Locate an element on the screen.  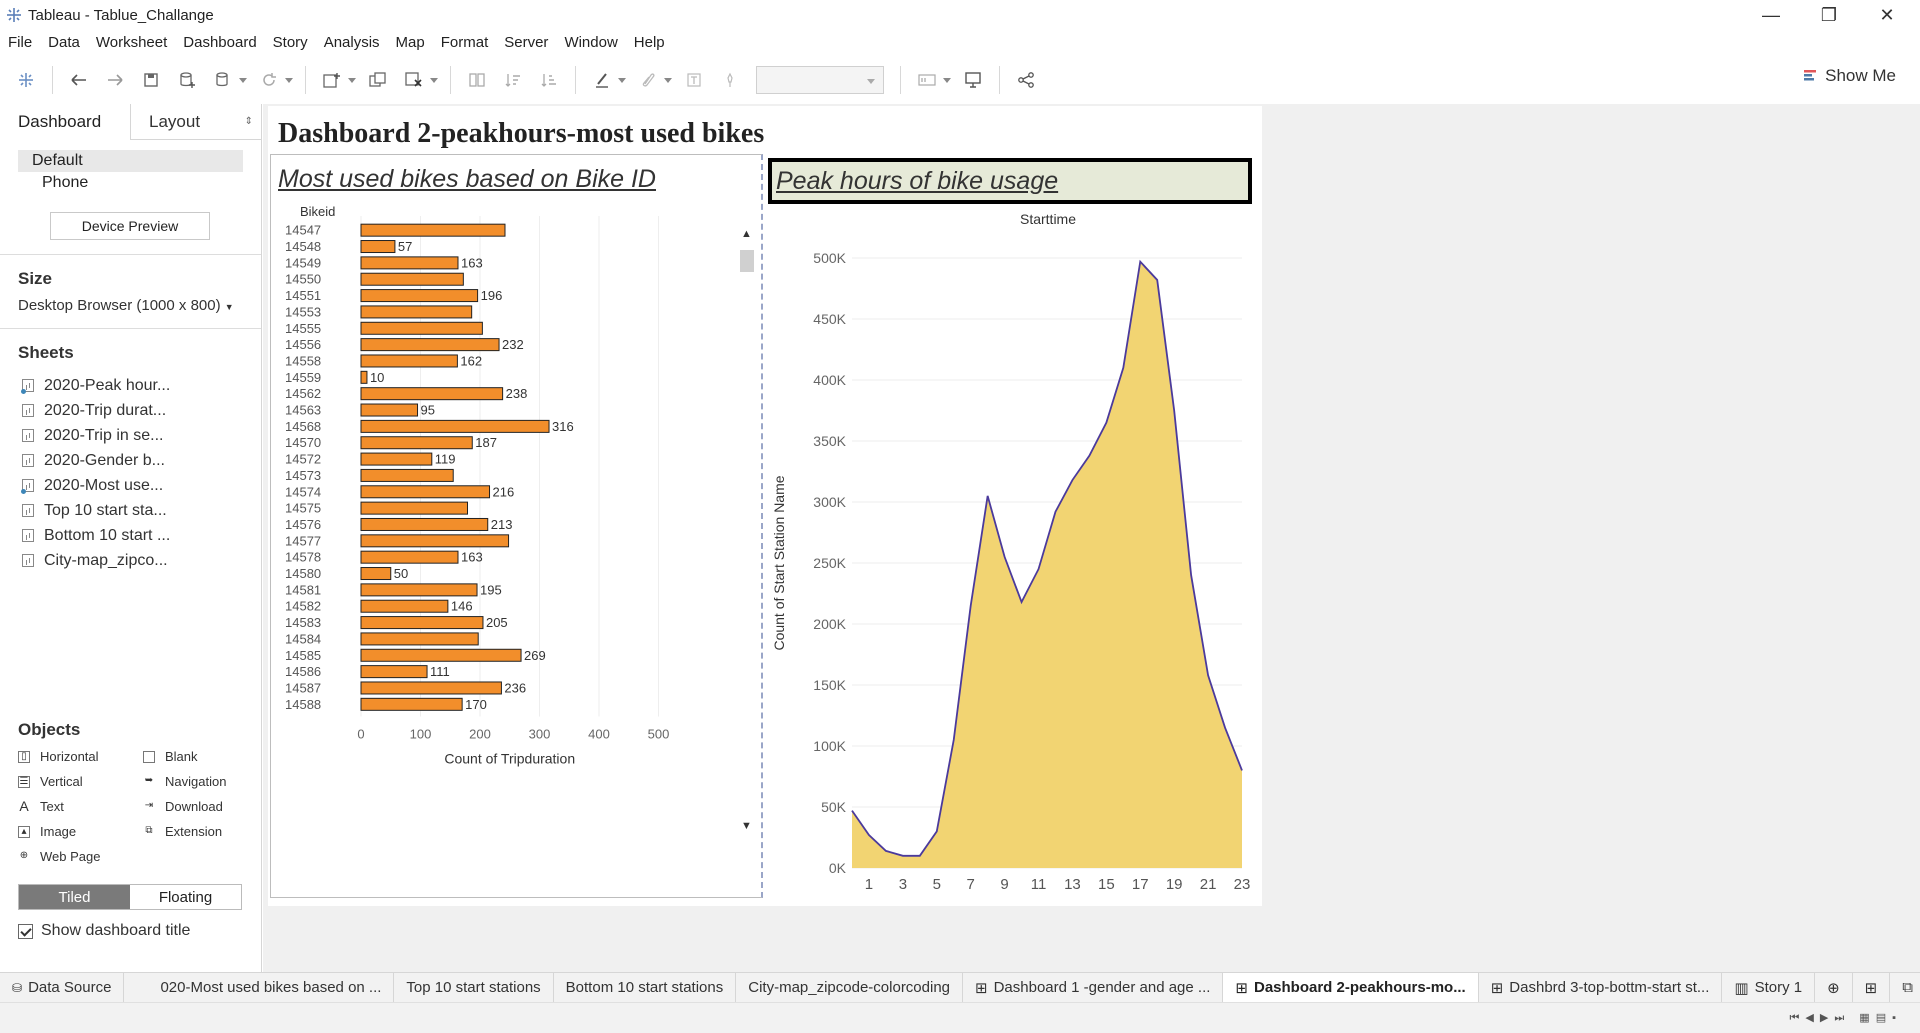
clear-sheet-icon is located at coordinates (414, 80).